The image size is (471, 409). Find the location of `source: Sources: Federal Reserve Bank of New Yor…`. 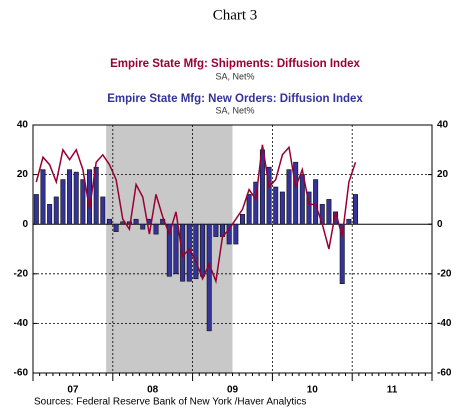

source: Sources: Federal Reserve Bank of New Yor… is located at coordinates (170, 402).